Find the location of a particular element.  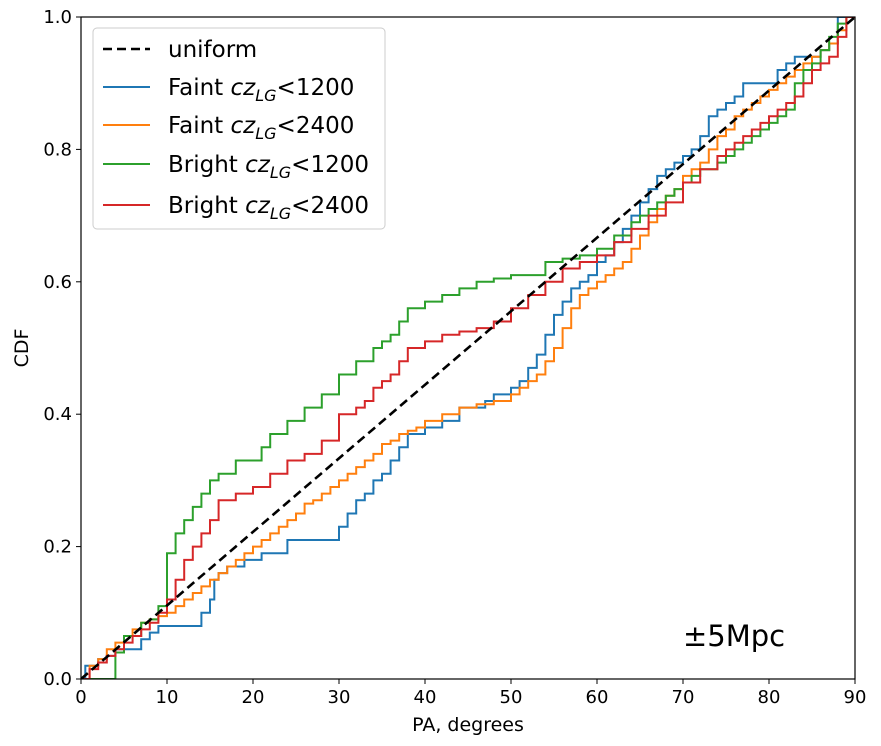

x-tick-label: 50 is located at coordinates (511, 697).